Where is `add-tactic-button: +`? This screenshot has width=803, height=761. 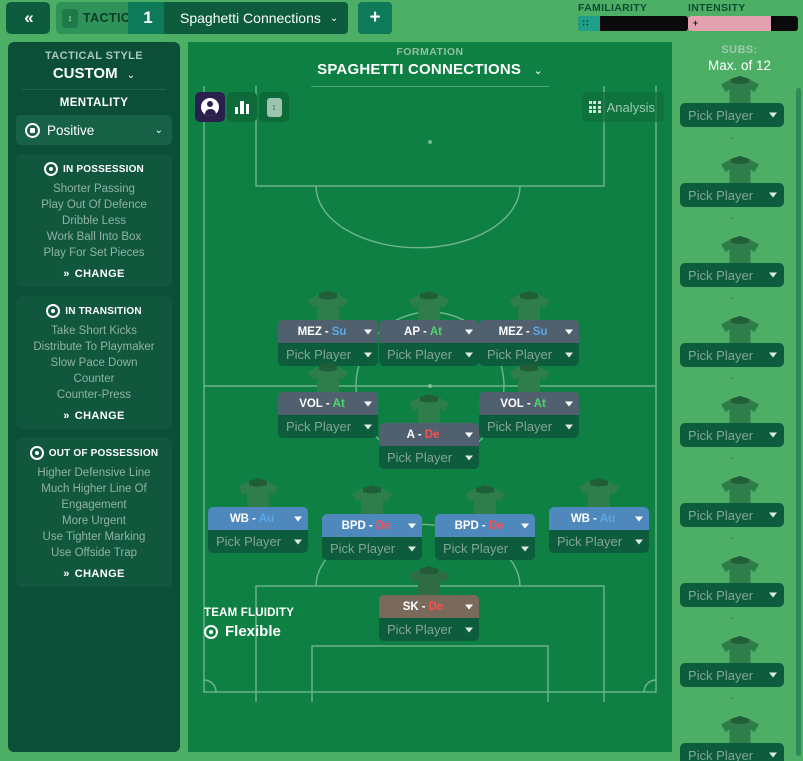 add-tactic-button: + is located at coordinates (375, 18).